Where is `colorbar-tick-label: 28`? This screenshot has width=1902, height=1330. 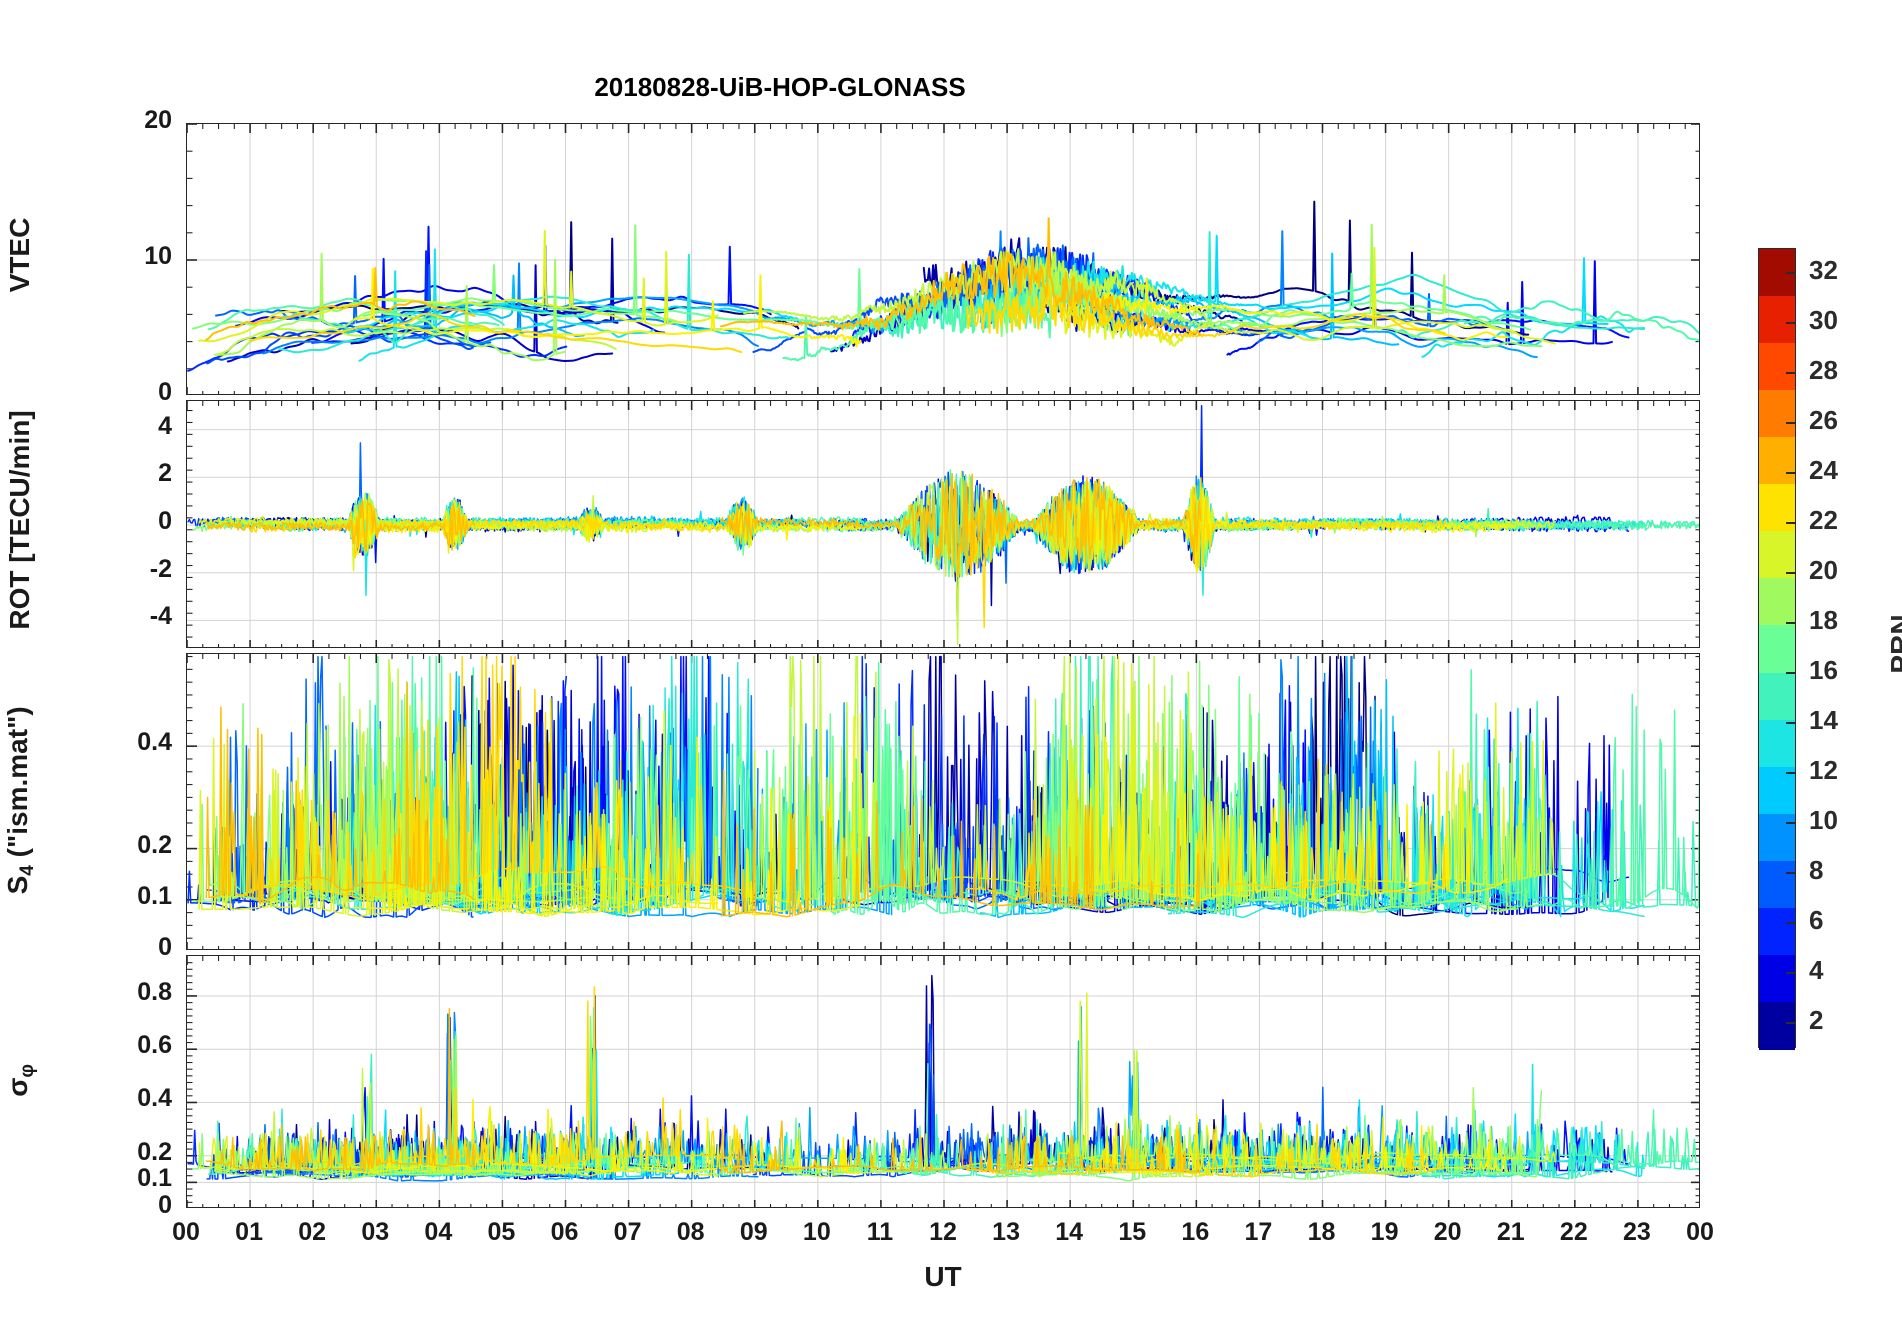 colorbar-tick-label: 28 is located at coordinates (1823, 370).